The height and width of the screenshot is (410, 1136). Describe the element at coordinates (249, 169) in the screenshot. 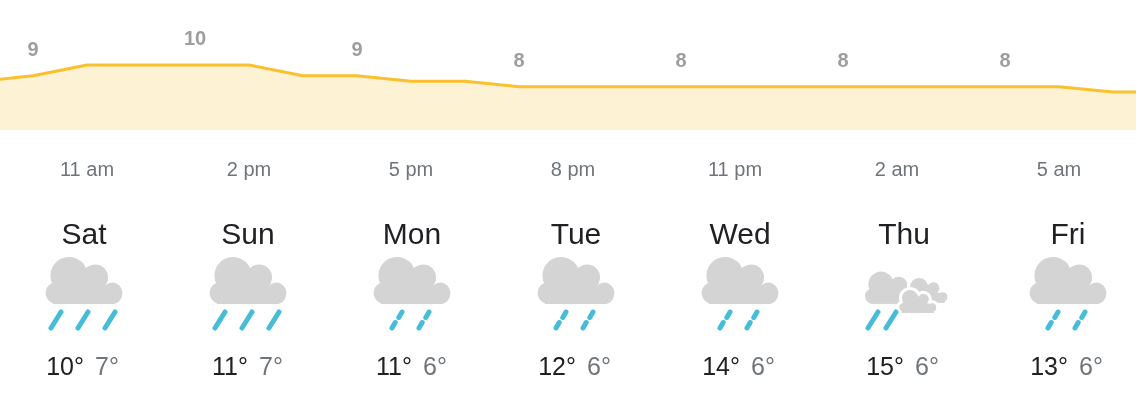

I see `x-tick-label: 2 pm` at that location.